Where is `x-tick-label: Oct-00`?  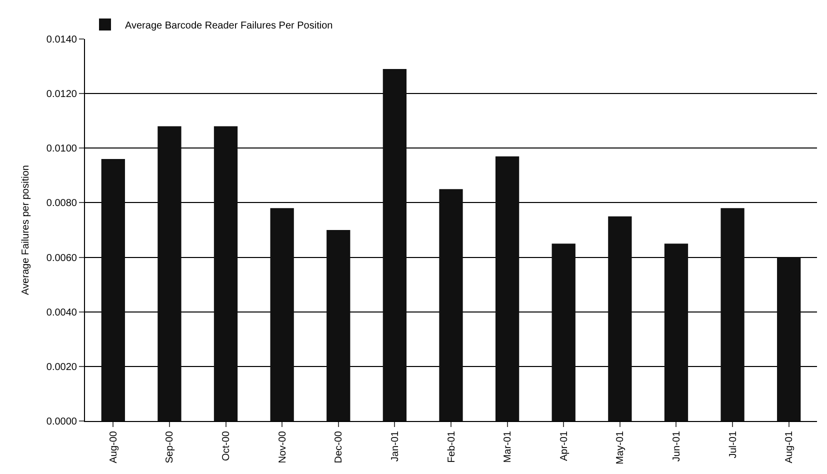 x-tick-label: Oct-00 is located at coordinates (226, 446).